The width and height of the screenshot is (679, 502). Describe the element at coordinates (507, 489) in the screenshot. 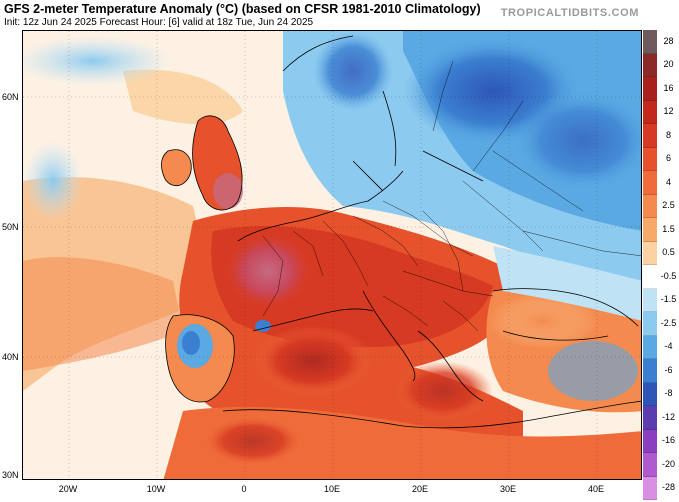

I see `lon-label-30e: 30E` at that location.